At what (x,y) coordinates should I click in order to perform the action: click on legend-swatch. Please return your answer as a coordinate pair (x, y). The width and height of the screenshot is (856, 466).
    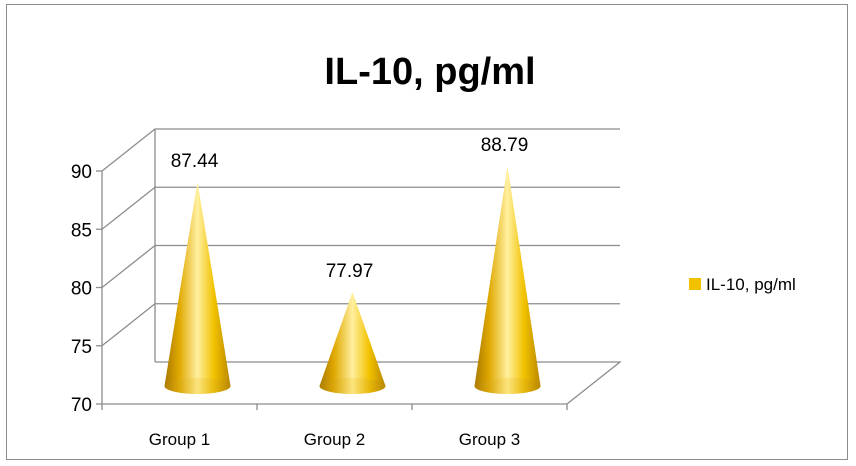
    Looking at the image, I should click on (695, 284).